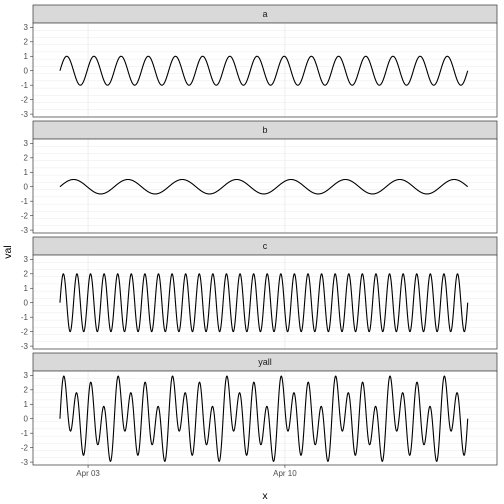 This screenshot has height=504, width=504. Describe the element at coordinates (8, 251) in the screenshot. I see `y-axis-title: val` at that location.